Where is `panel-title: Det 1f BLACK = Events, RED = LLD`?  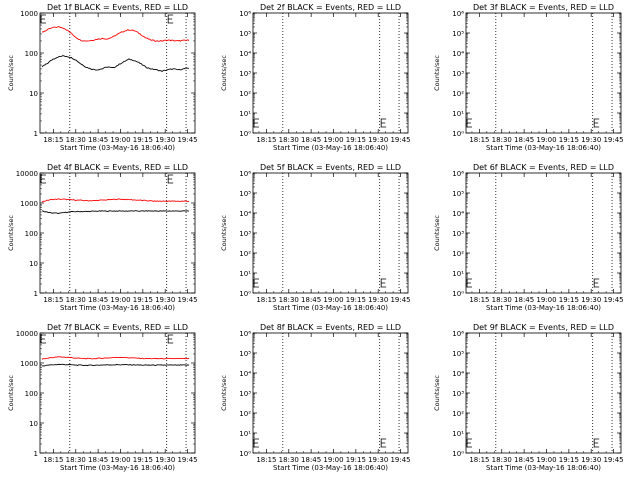
panel-title: Det 1f BLACK = Events, RED = LLD is located at coordinates (117, 7).